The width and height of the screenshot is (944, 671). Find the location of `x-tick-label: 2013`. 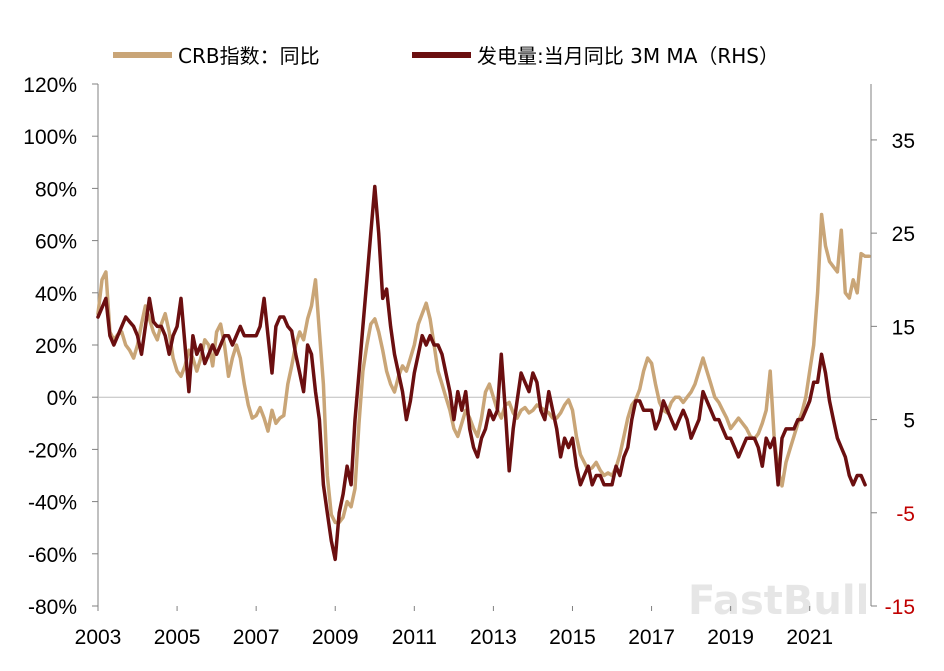

x-tick-label: 2013 is located at coordinates (493, 637).